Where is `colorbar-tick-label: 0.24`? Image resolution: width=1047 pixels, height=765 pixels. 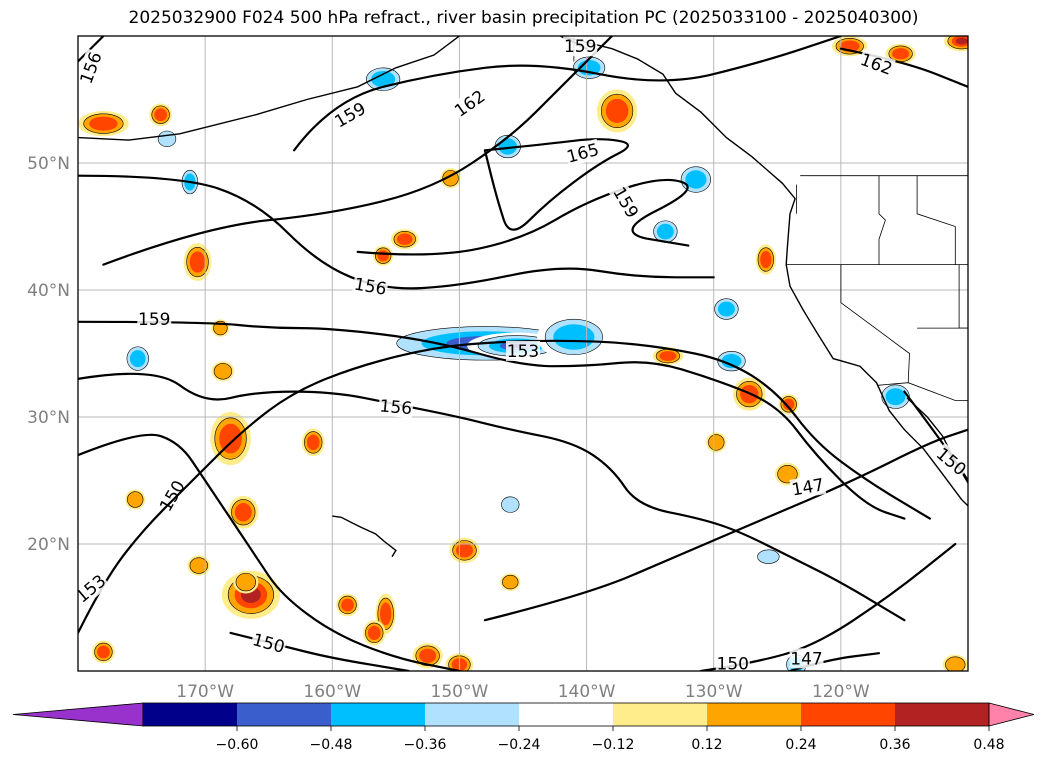
colorbar-tick-label: 0.24 is located at coordinates (800, 745).